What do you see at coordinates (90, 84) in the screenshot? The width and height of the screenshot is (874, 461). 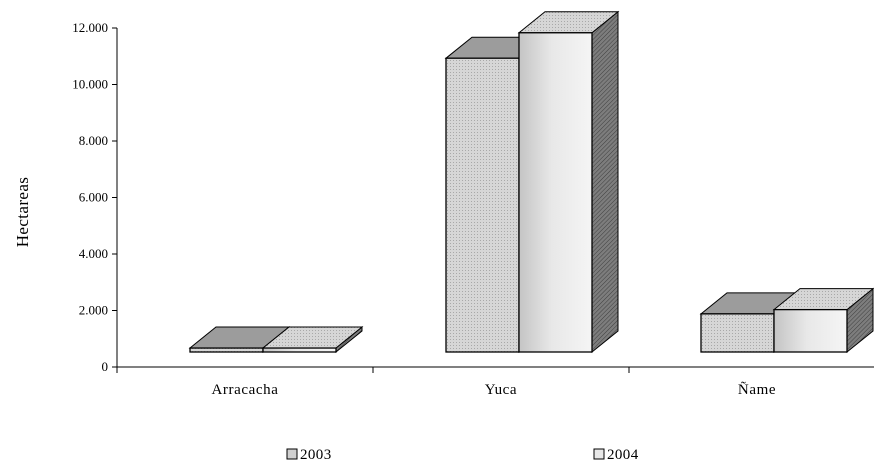 I see `y-tick-label: 10.000` at bounding box center [90, 84].